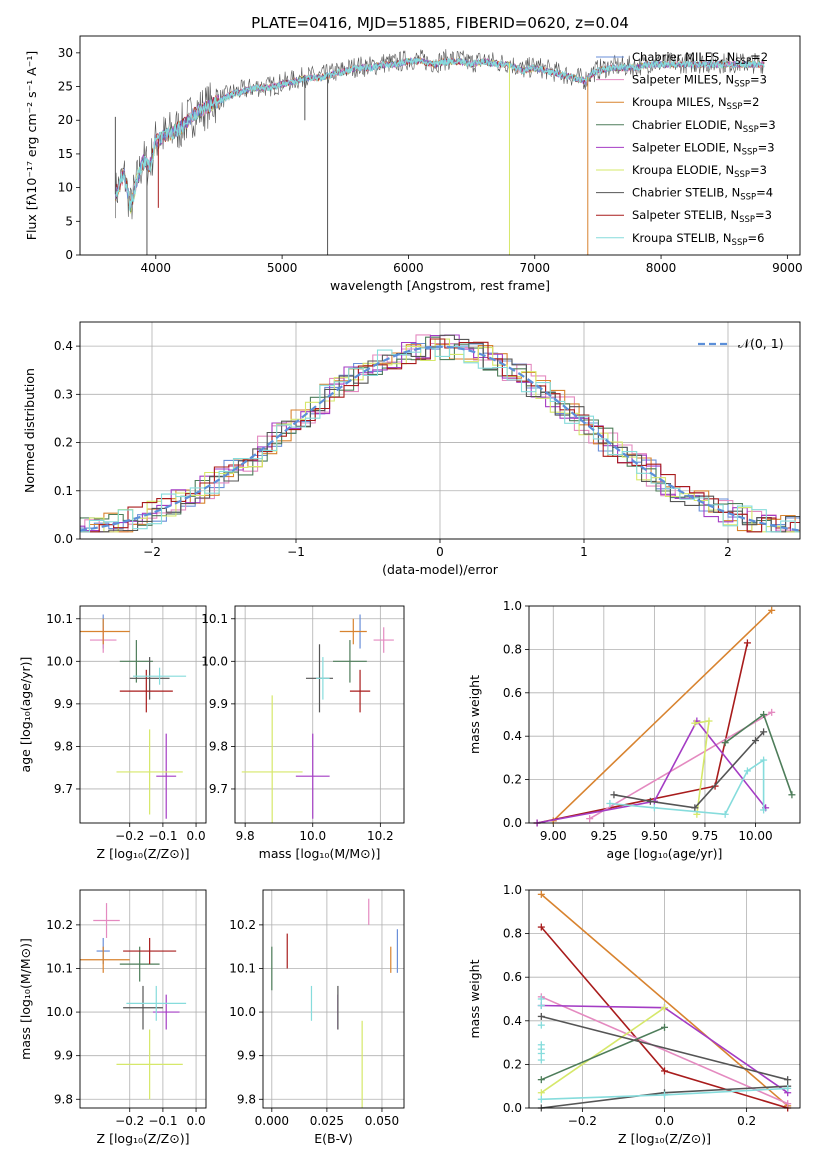 This screenshot has width=819, height=1174. I want to click on x-tick-label: 0, so click(440, 552).